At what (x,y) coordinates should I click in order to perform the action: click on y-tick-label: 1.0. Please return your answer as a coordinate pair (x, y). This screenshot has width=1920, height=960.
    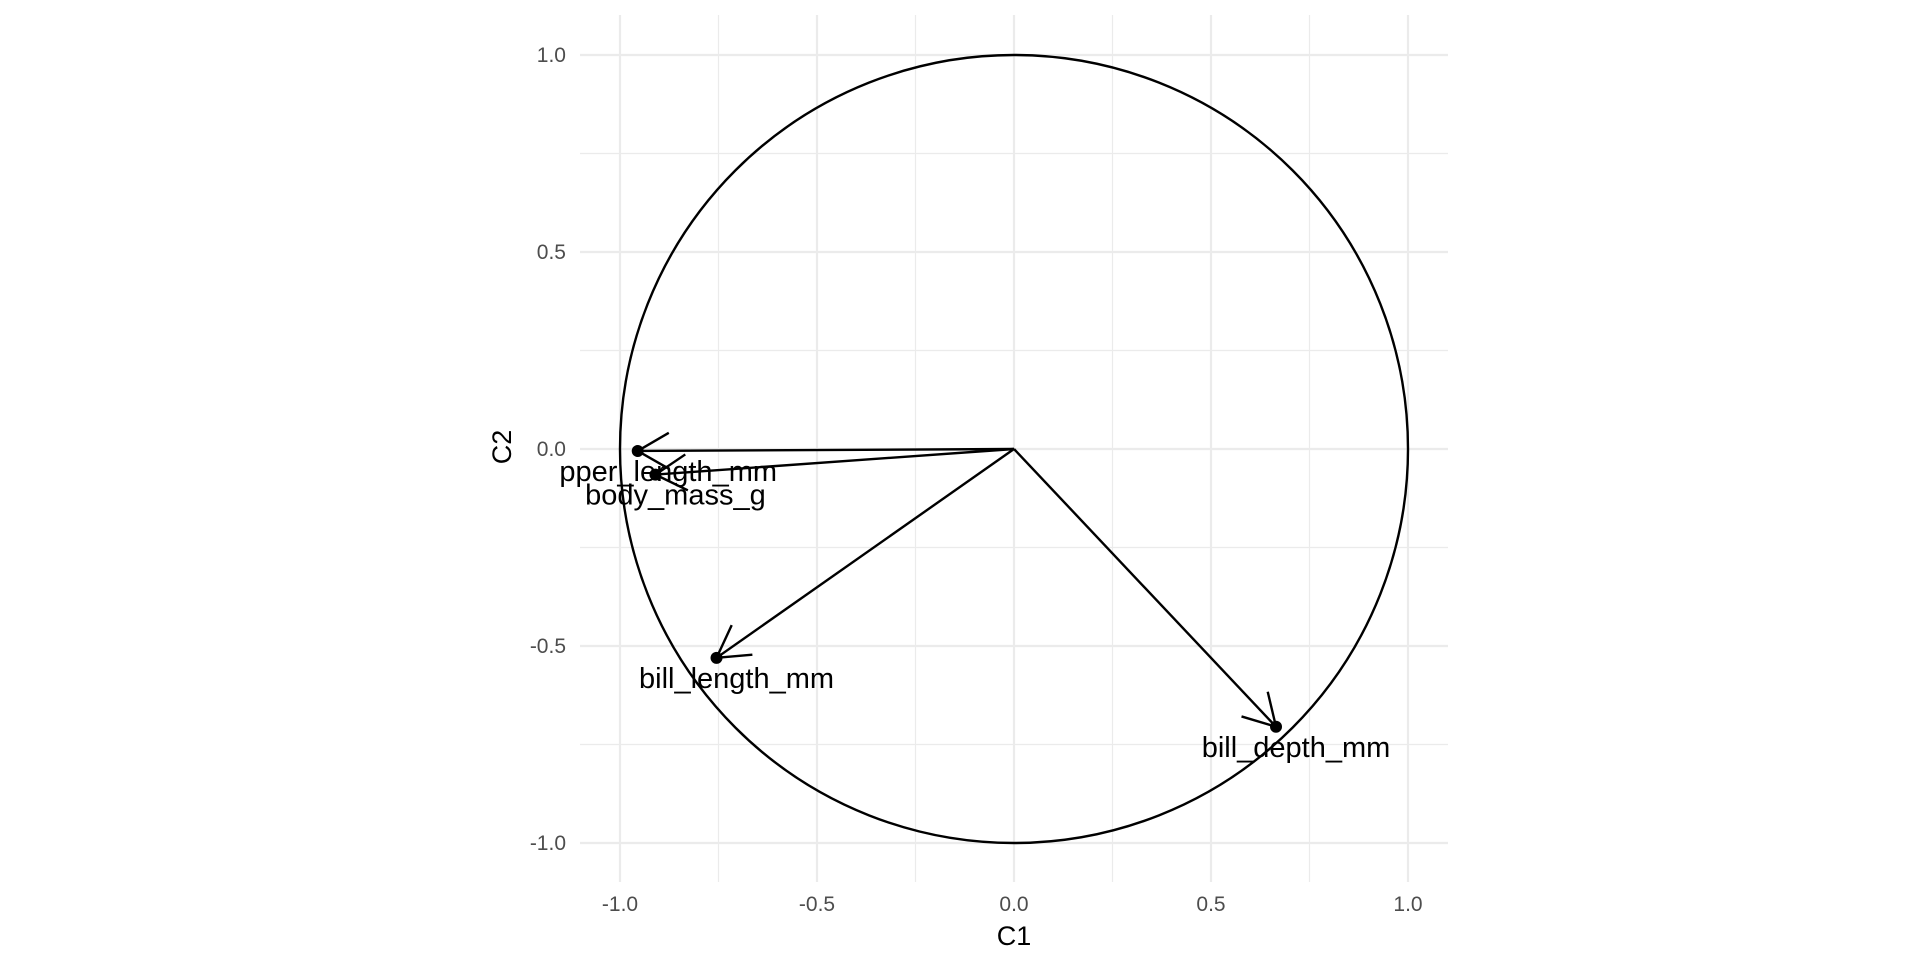
    Looking at the image, I should click on (551, 55).